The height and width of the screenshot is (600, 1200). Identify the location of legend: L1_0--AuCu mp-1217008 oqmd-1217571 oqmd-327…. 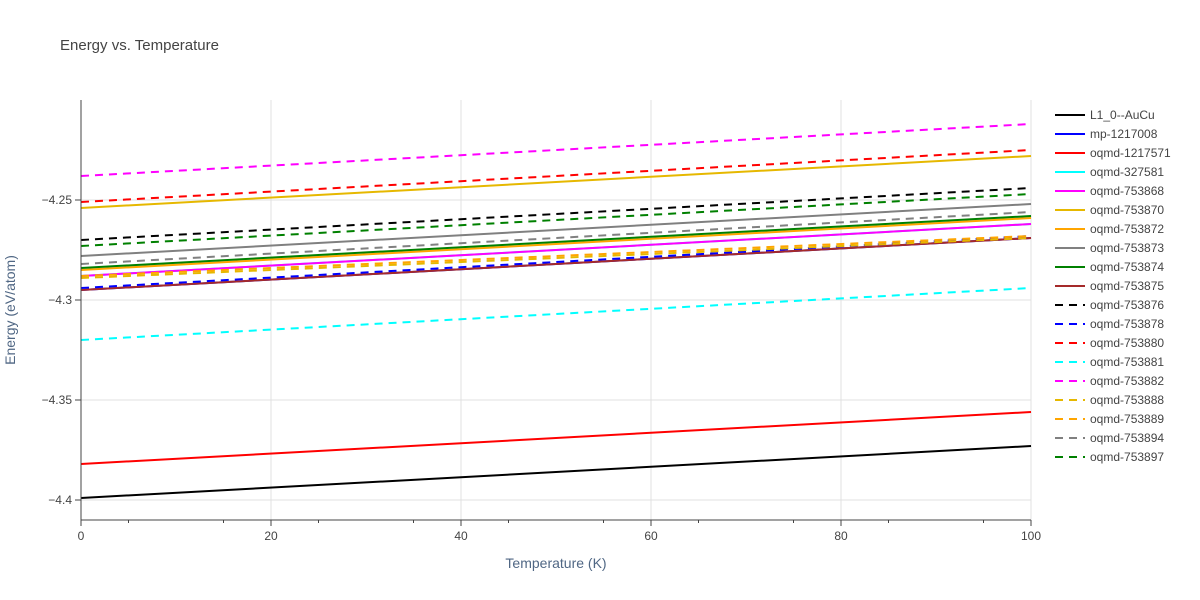
(1113, 286).